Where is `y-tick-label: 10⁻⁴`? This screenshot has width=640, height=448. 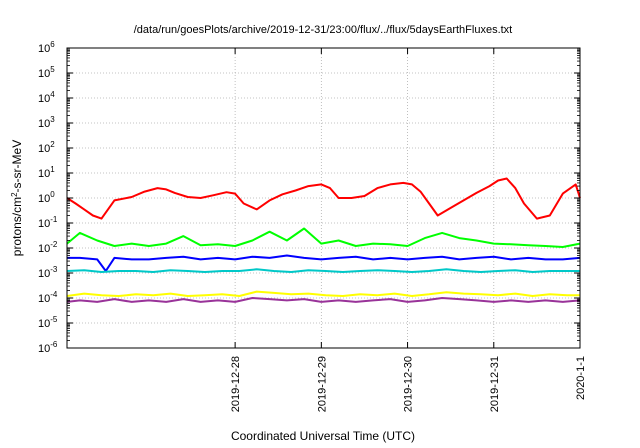
y-tick-label: 10⁻⁴ is located at coordinates (48, 297).